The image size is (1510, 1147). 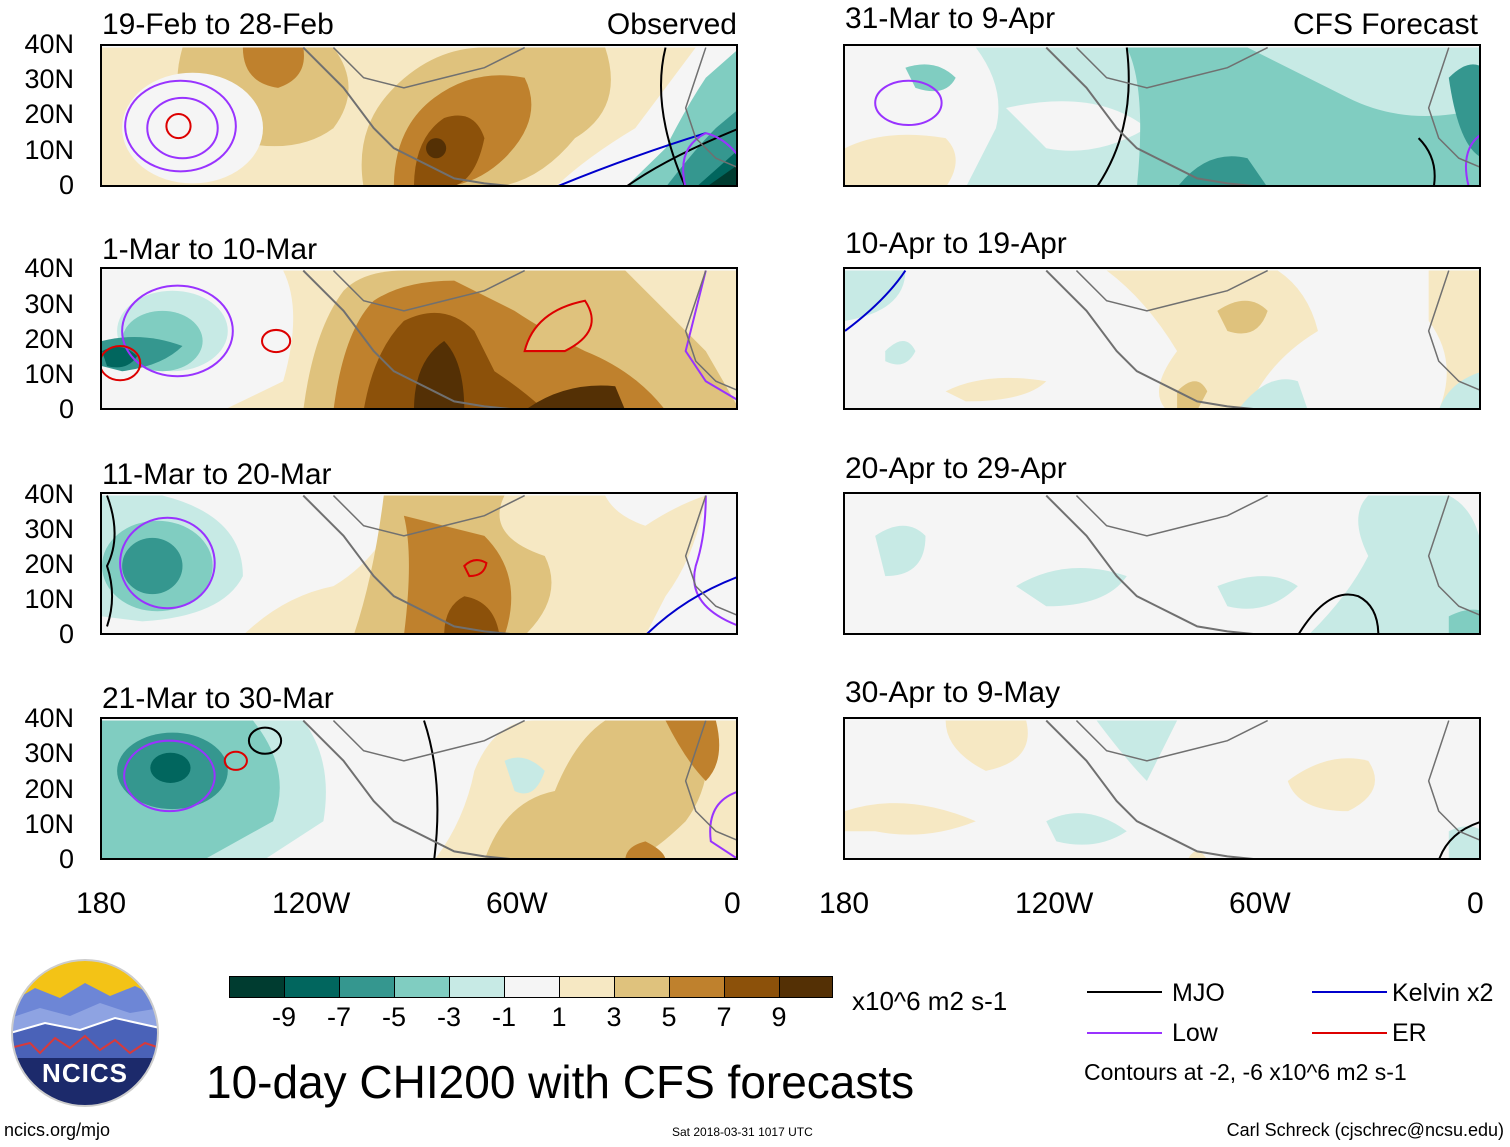 I want to click on colorbar-tick: -3, so click(x=448, y=1017).